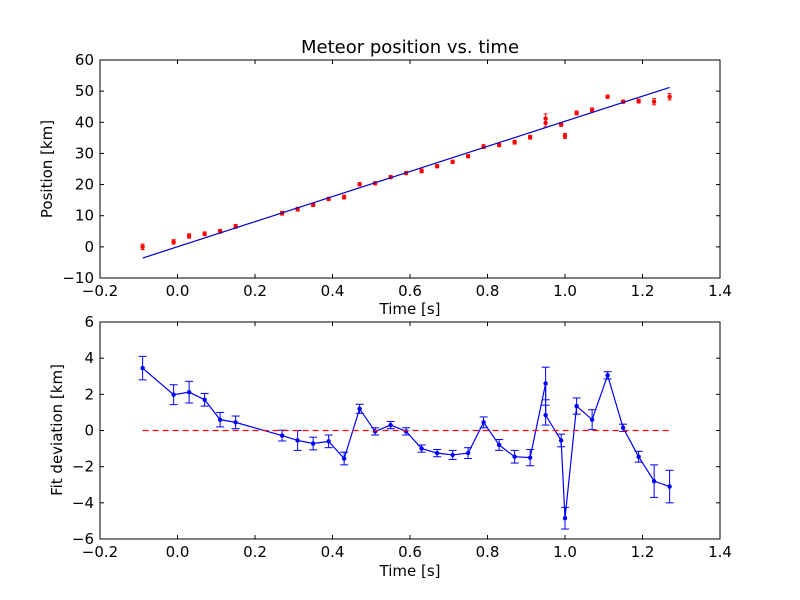 The image size is (800, 600). Describe the element at coordinates (84, 91) in the screenshot. I see `y-tick-label: 50` at that location.